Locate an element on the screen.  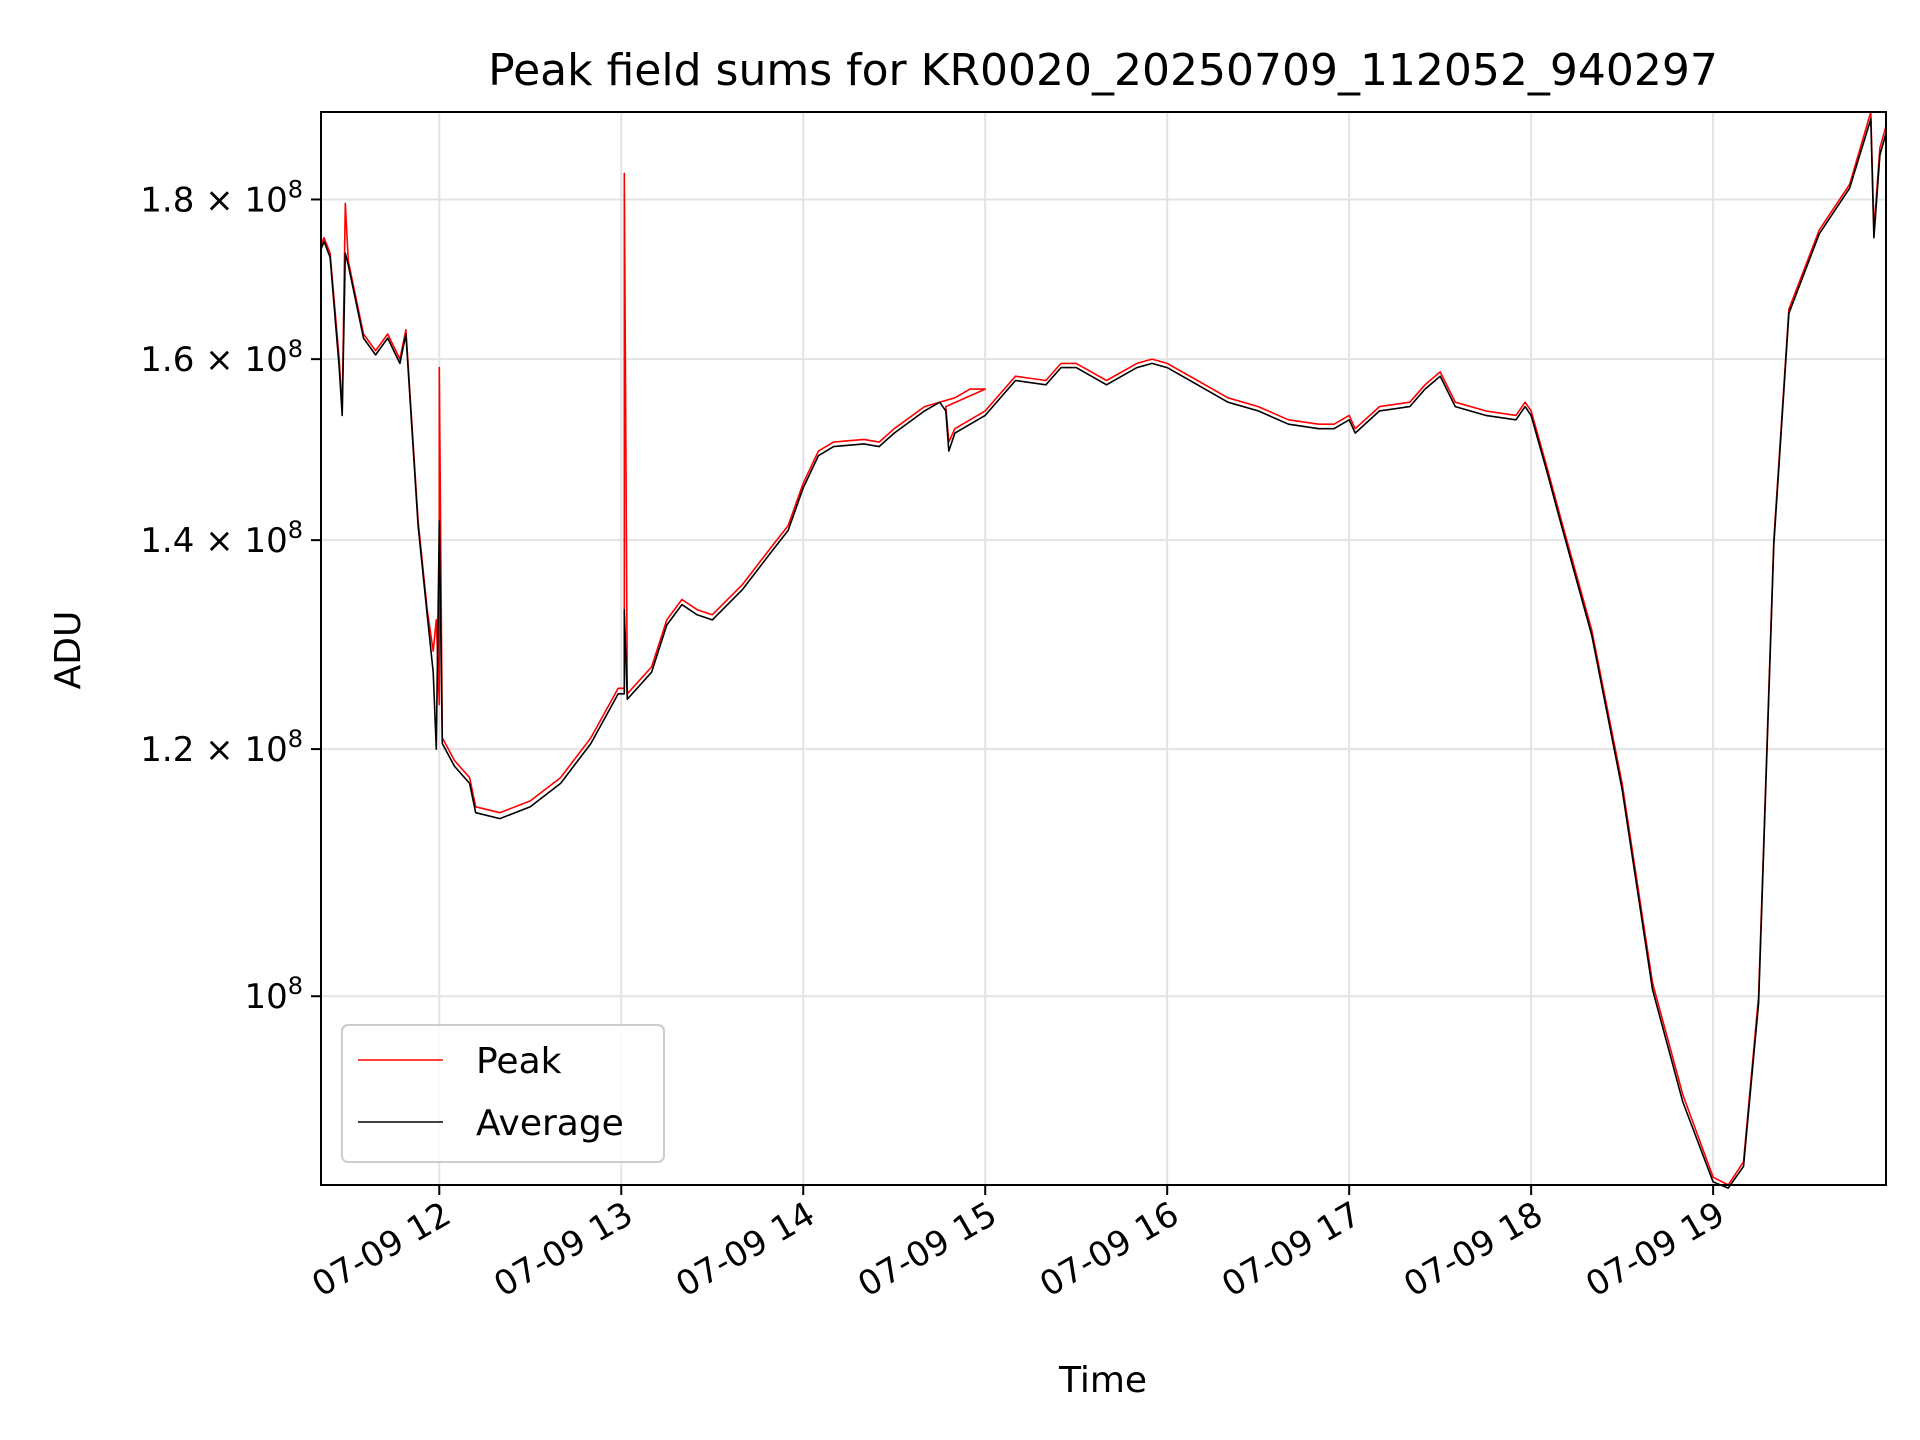
y-tick-label: 1.4 × 10⁸ is located at coordinates (221, 538).